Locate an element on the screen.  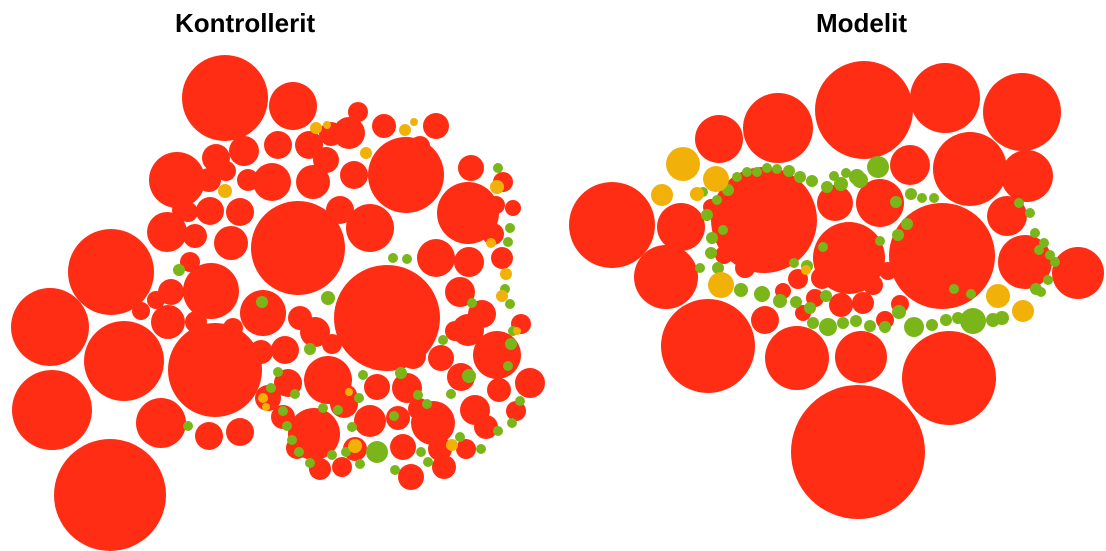
chart-title-modelit: Modelit is located at coordinates (861, 23).